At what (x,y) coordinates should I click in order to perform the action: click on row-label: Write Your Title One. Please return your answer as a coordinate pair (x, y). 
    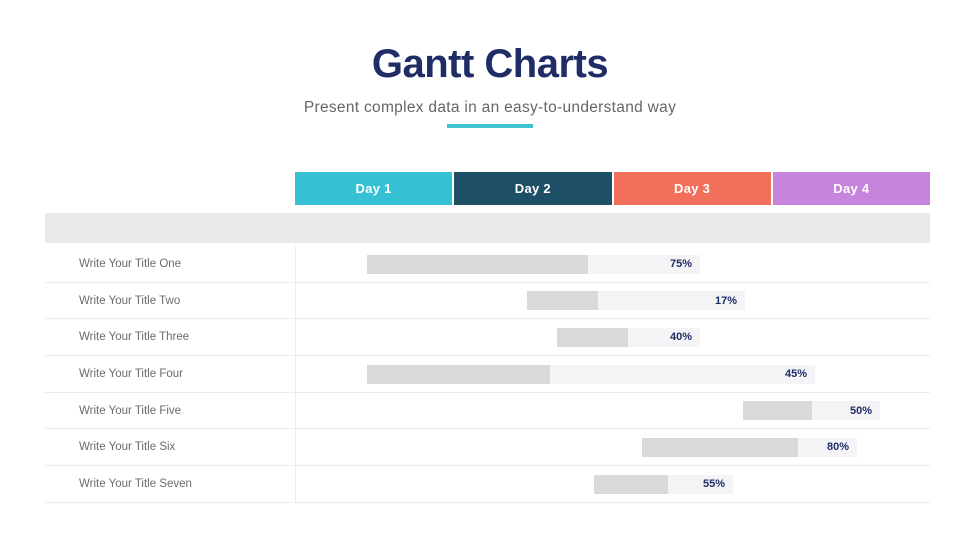
    Looking at the image, I should click on (130, 263).